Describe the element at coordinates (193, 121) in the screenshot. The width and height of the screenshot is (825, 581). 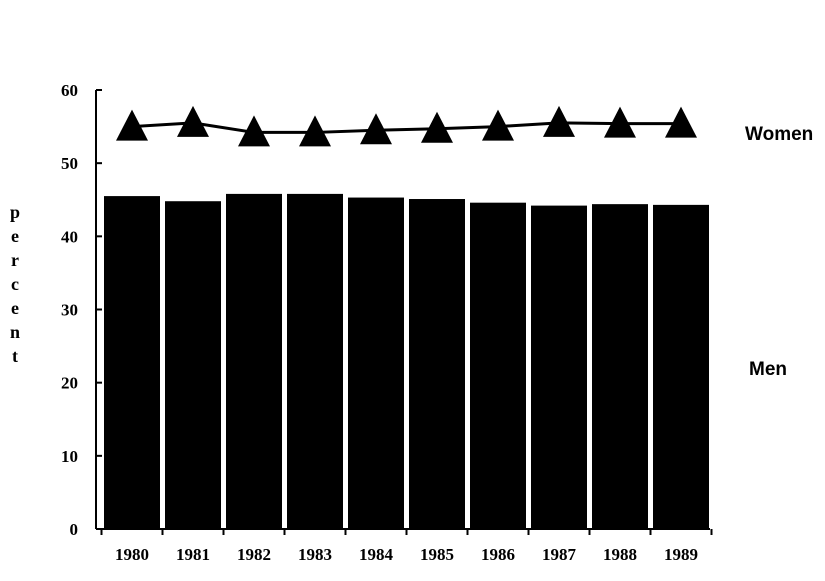
I see `marker-women-1981` at that location.